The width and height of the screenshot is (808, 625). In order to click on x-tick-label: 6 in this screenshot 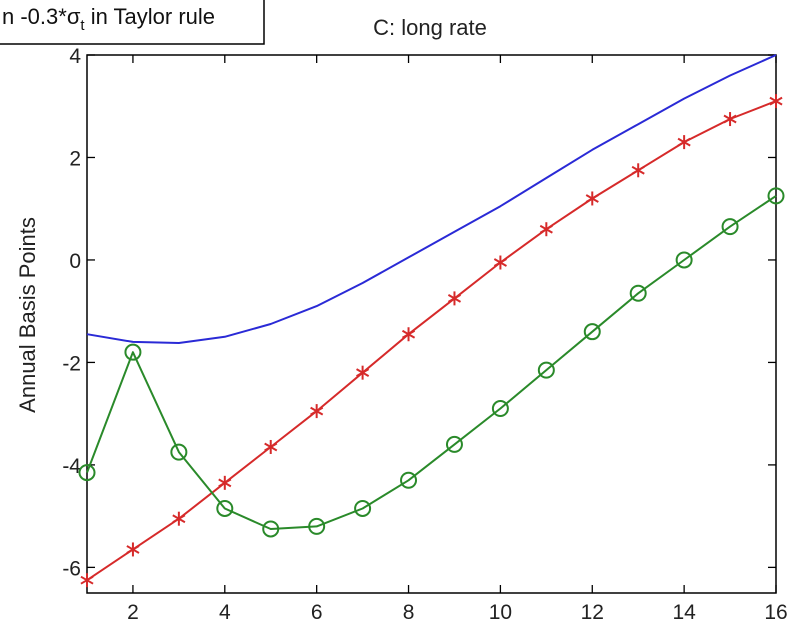, I will do `click(317, 612)`.